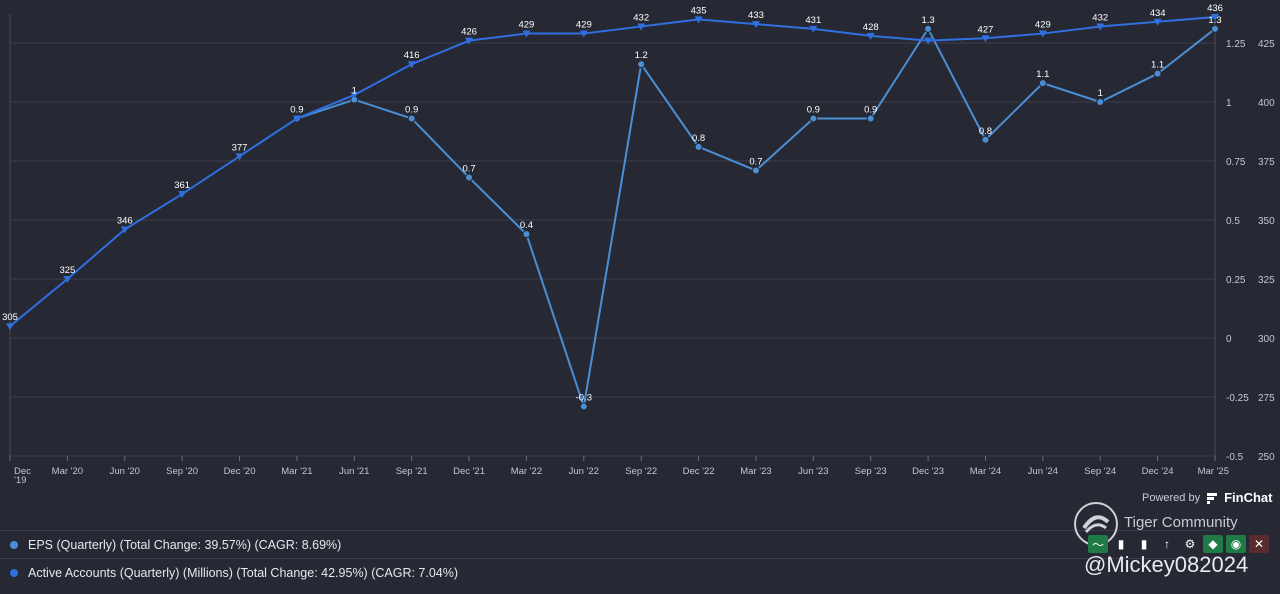 The width and height of the screenshot is (1280, 594). Describe the element at coordinates (641, 55) in the screenshot. I see `eps-data-label: 1.2` at that location.